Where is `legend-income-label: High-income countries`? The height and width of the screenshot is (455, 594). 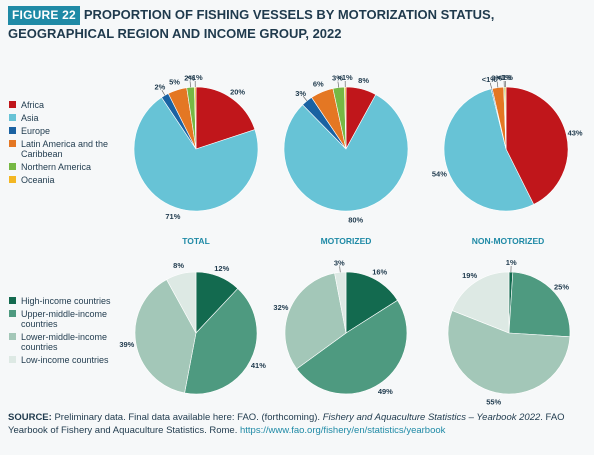 legend-income-label: High-income countries is located at coordinates (66, 301).